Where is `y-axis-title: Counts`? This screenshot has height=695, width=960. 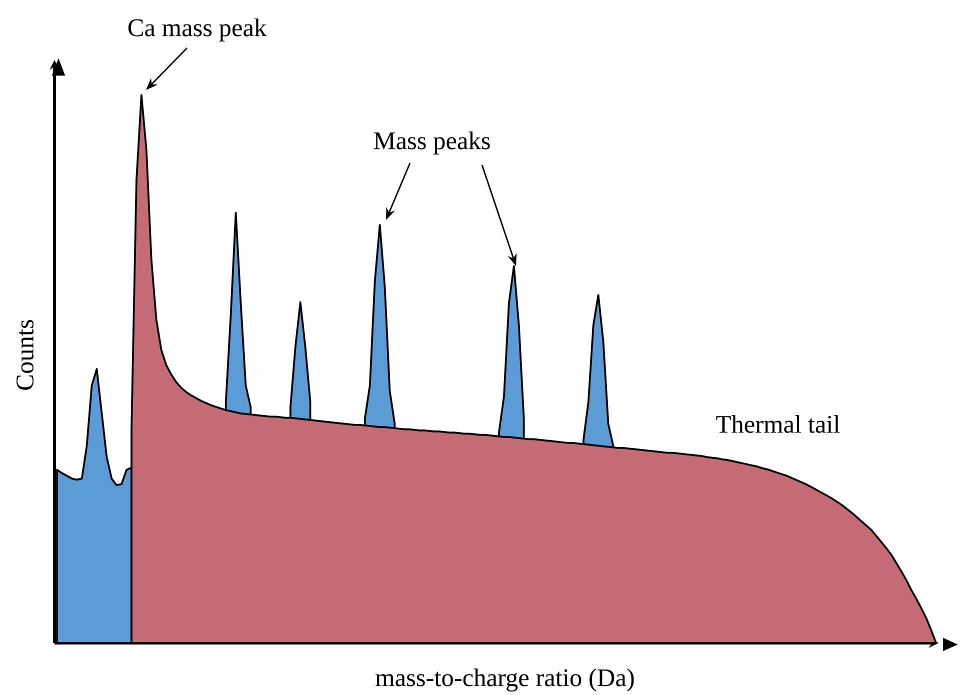 y-axis-title: Counts is located at coordinates (25, 355).